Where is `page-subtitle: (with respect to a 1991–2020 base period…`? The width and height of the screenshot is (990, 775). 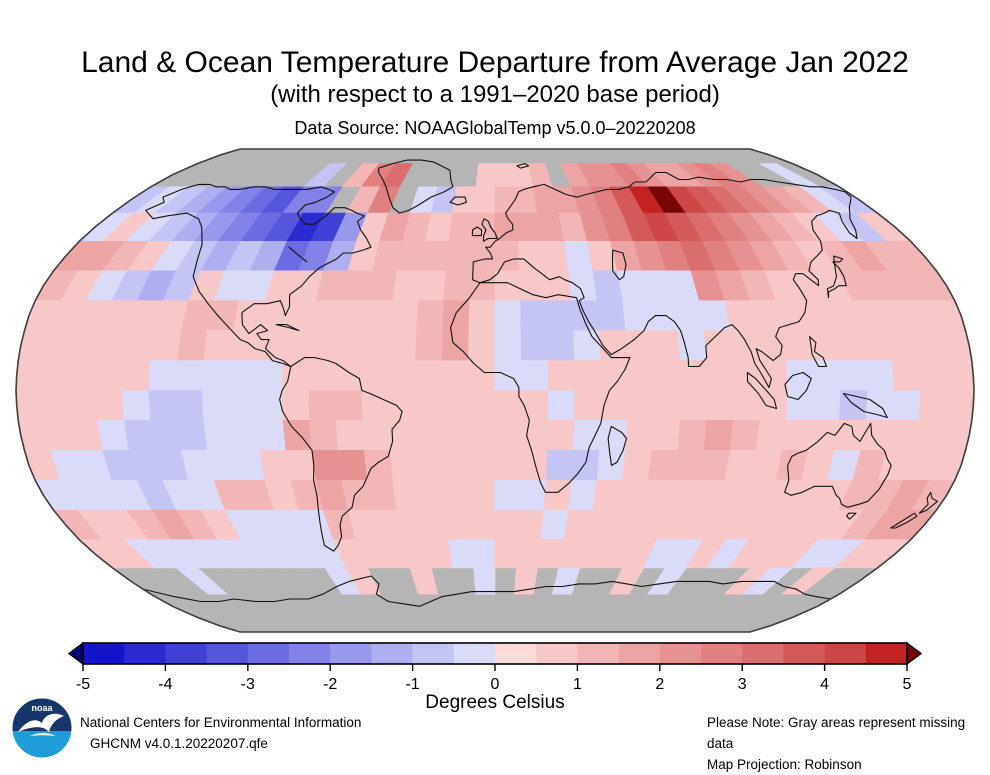
page-subtitle: (with respect to a 1991–2020 base period… is located at coordinates (495, 94).